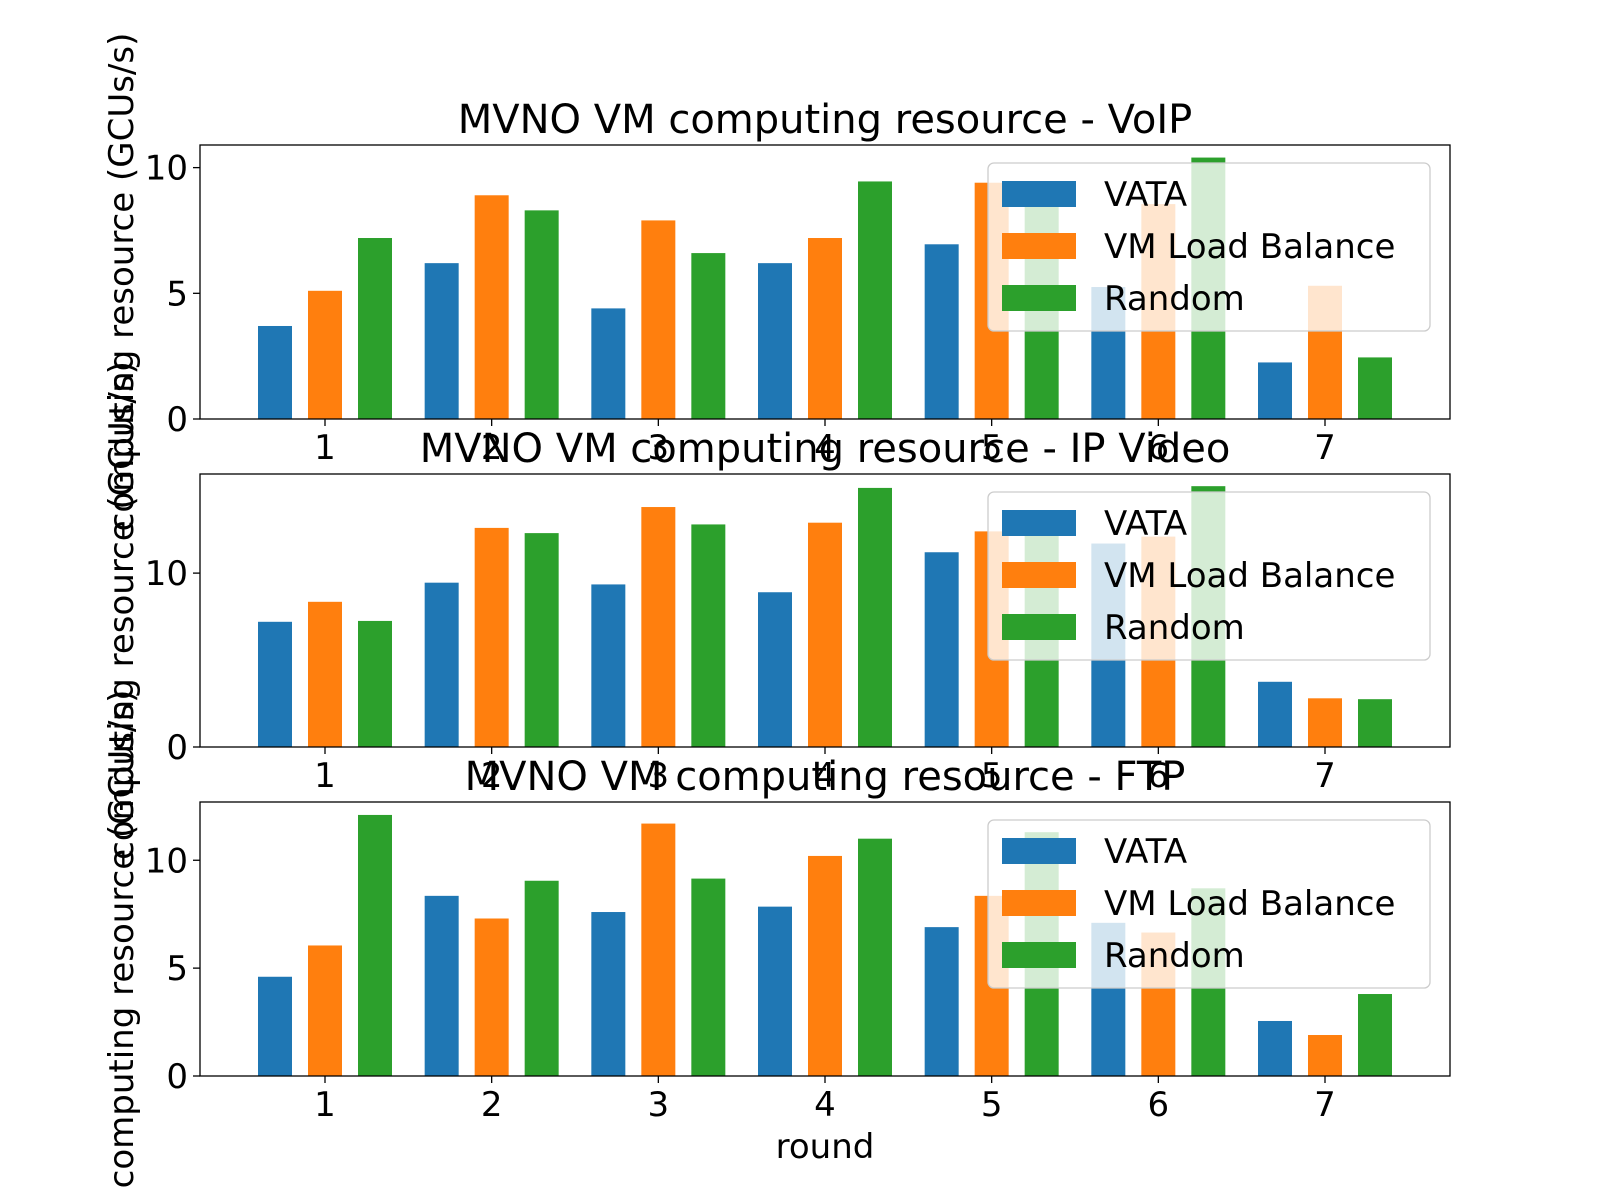 Image resolution: width=1600 pixels, height=1204 pixels. I want to click on chart-title: MVNO VM computing resource - FTP, so click(825, 777).